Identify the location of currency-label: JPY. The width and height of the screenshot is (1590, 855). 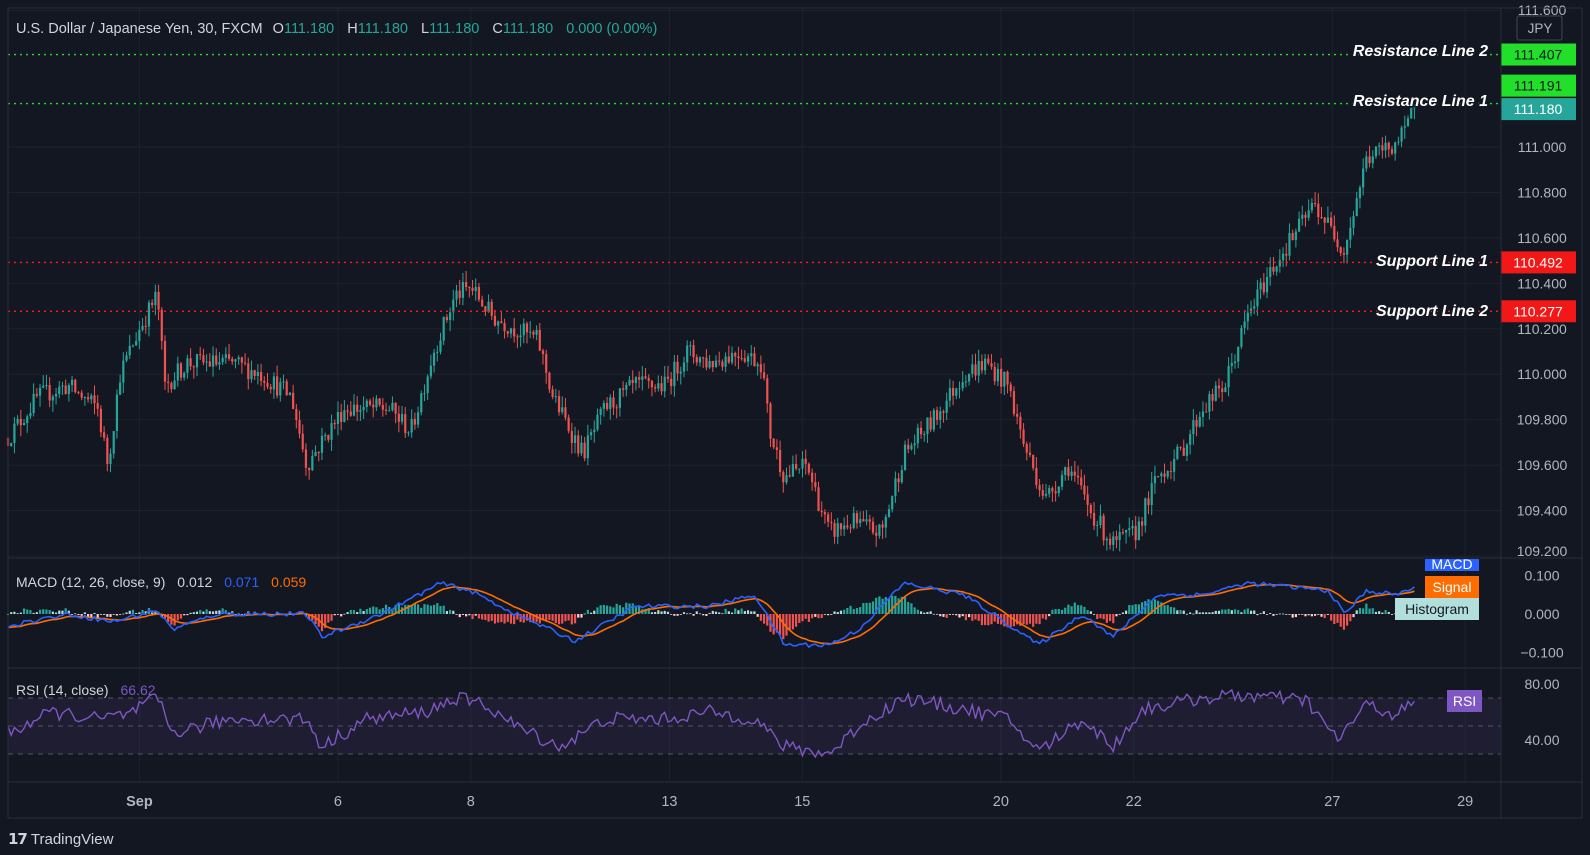
(1540, 28).